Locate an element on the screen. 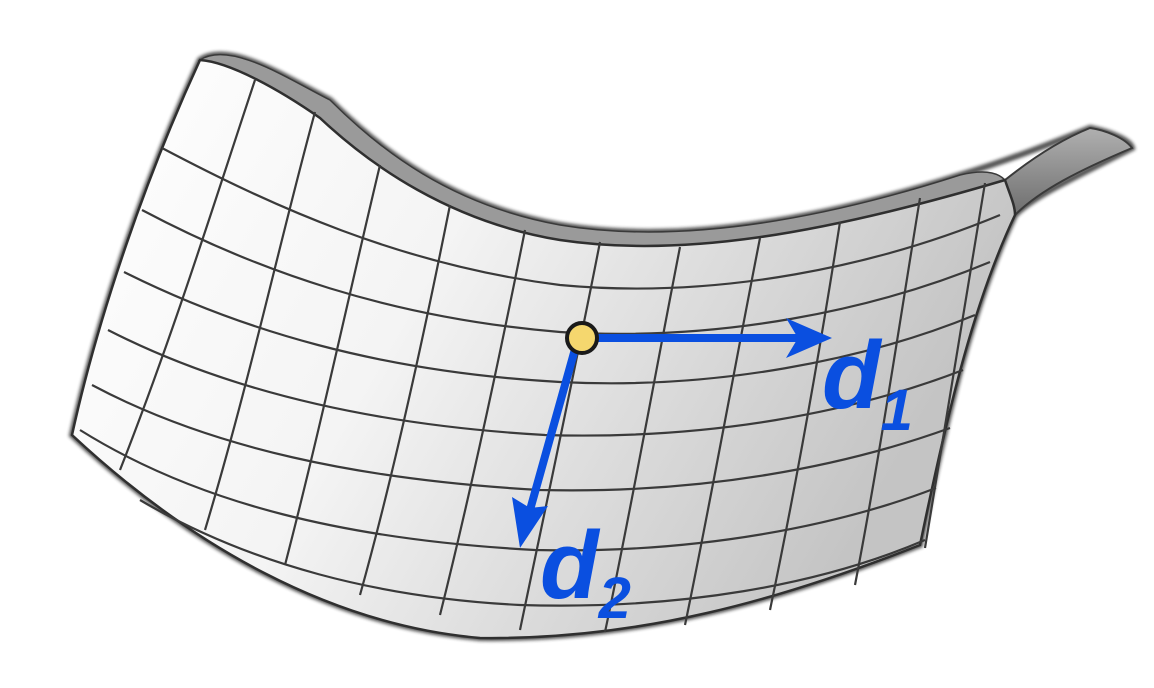 The image size is (1154, 688). direction-arrows is located at coordinates (672, 433).